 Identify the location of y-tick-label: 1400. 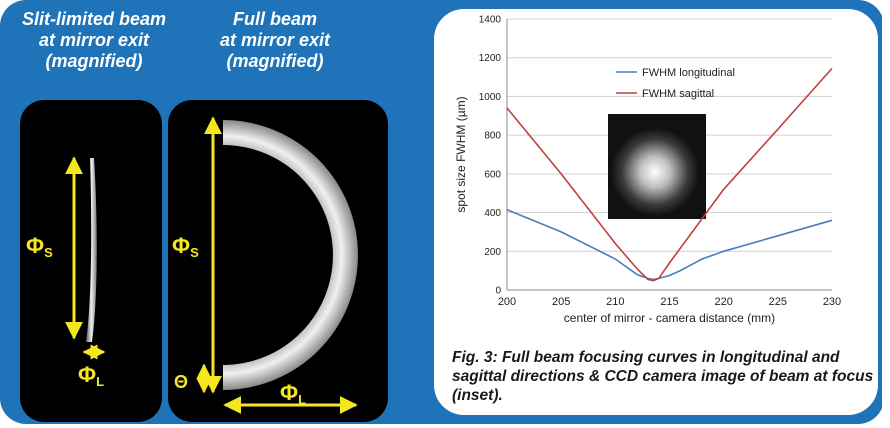
(490, 20).